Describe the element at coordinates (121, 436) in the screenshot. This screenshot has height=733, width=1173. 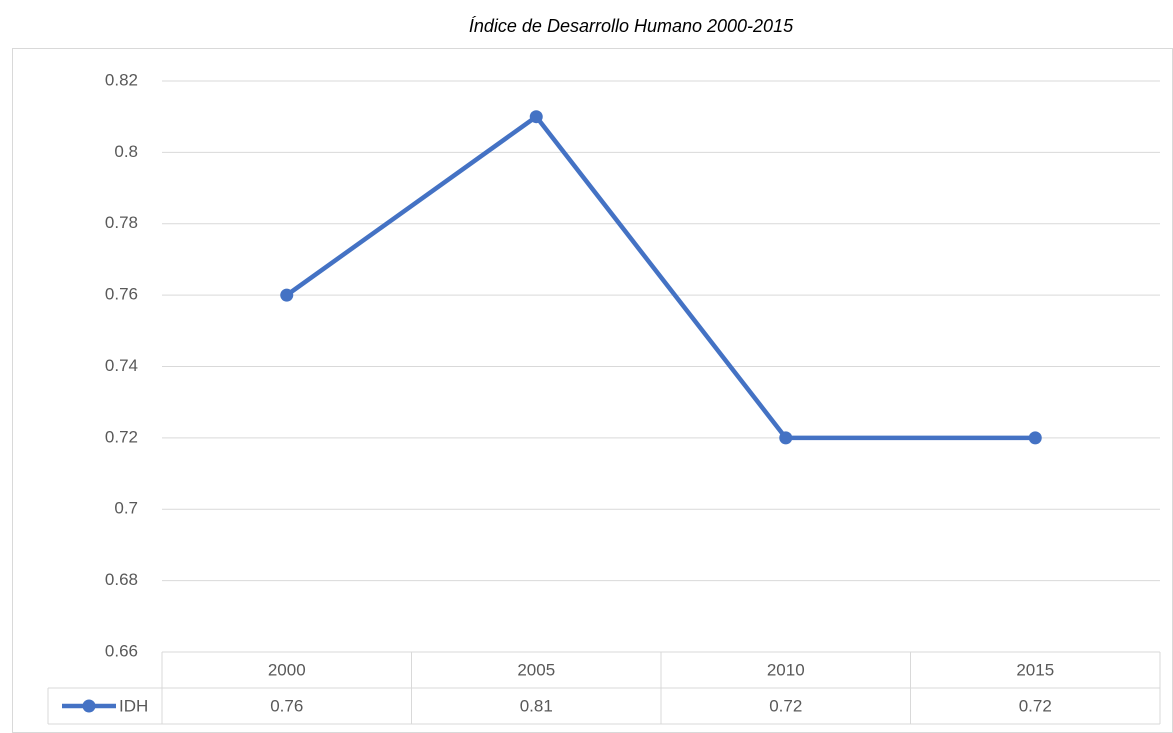
I see `y-tick-label: 0.72` at that location.